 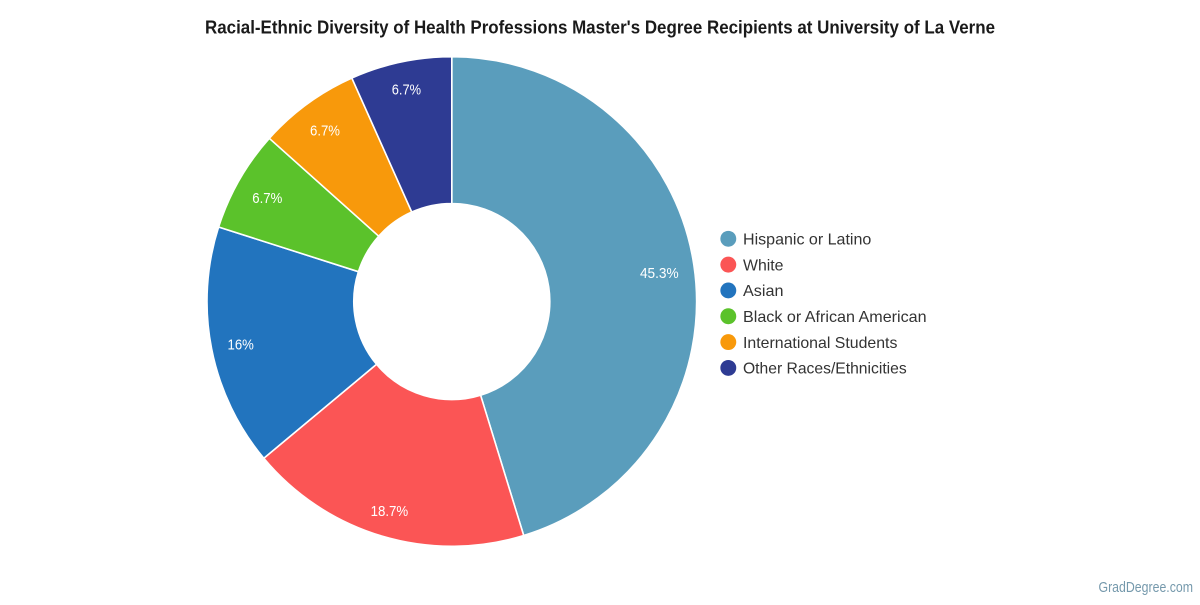 I want to click on svg-text: 45.3%, so click(x=659, y=273).